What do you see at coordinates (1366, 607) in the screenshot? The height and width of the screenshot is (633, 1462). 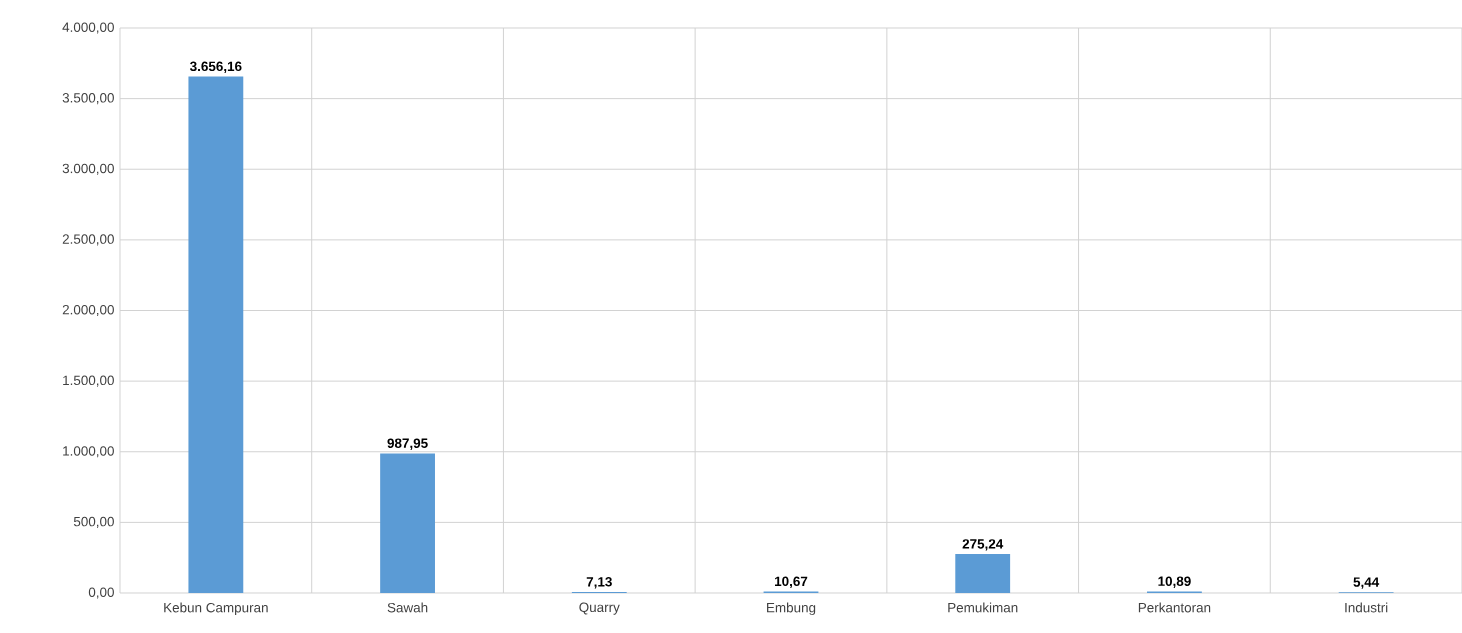 I see `x-tick-label: Industri` at bounding box center [1366, 607].